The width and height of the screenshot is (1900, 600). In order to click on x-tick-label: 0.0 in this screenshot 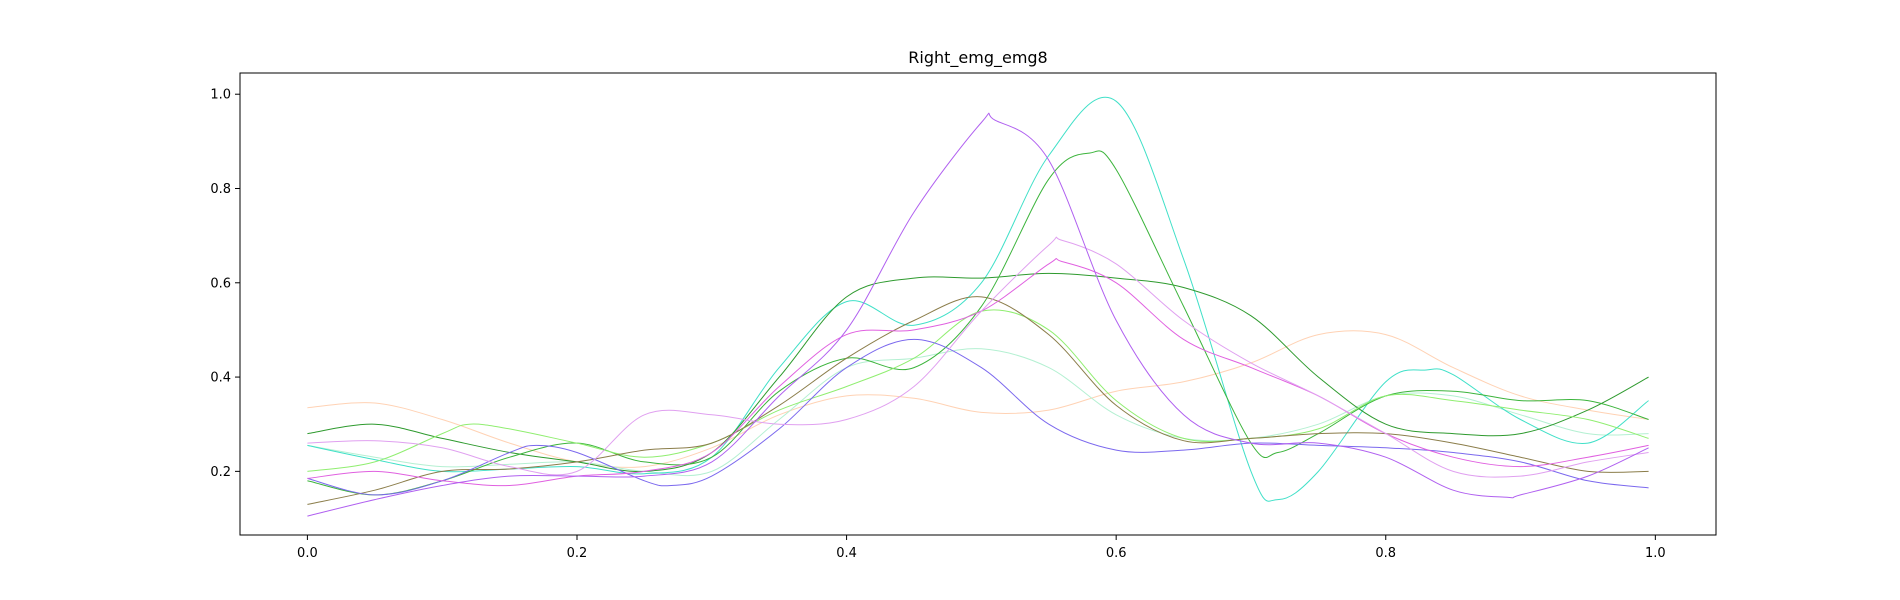, I will do `click(307, 553)`.